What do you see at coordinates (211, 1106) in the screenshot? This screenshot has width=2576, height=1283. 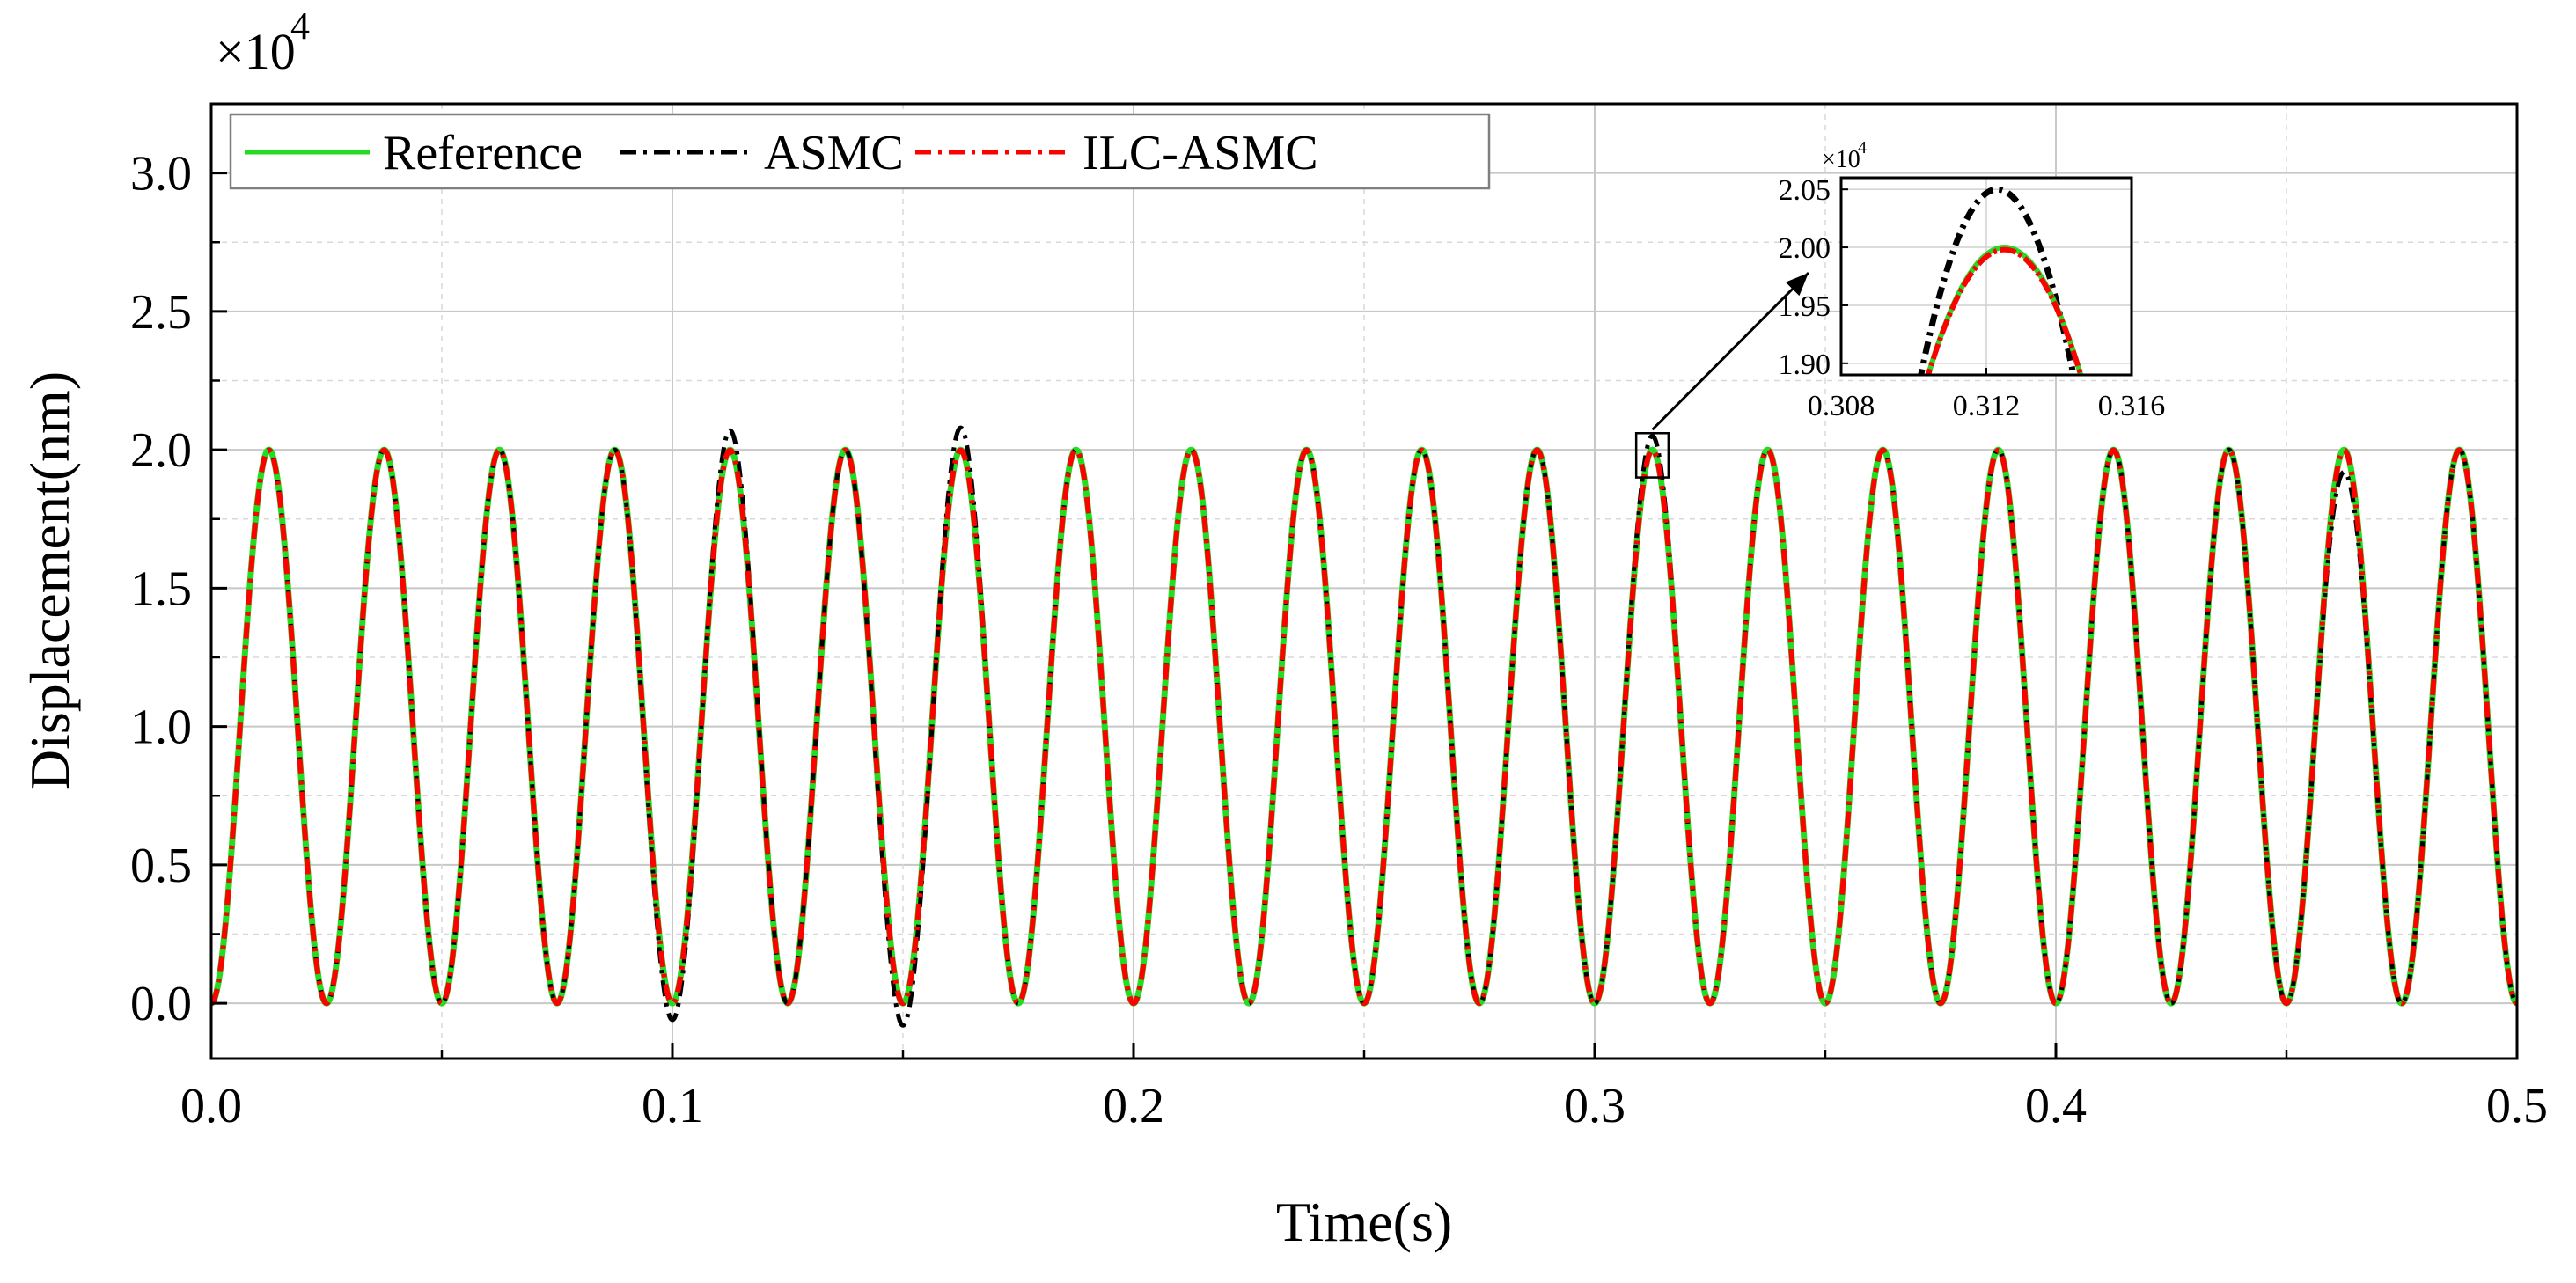 I see `x-tick-label: 0.0` at bounding box center [211, 1106].